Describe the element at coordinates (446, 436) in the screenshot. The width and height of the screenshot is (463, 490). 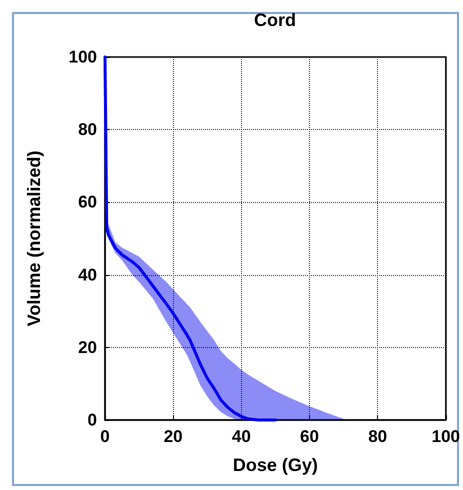
I see `x-tick-label: 100` at that location.